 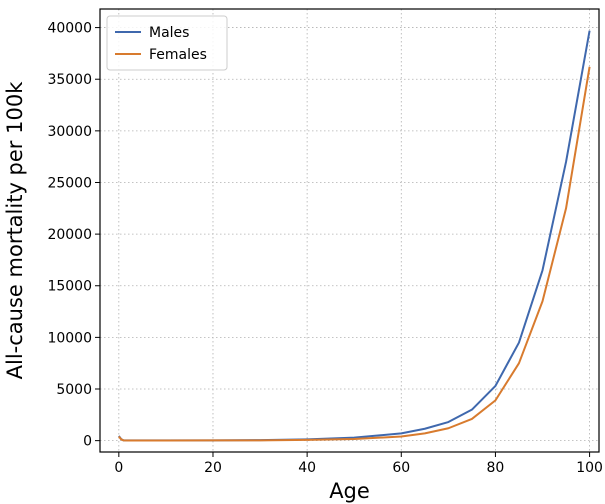 I want to click on y-tick-label: 30000, so click(x=69, y=132).